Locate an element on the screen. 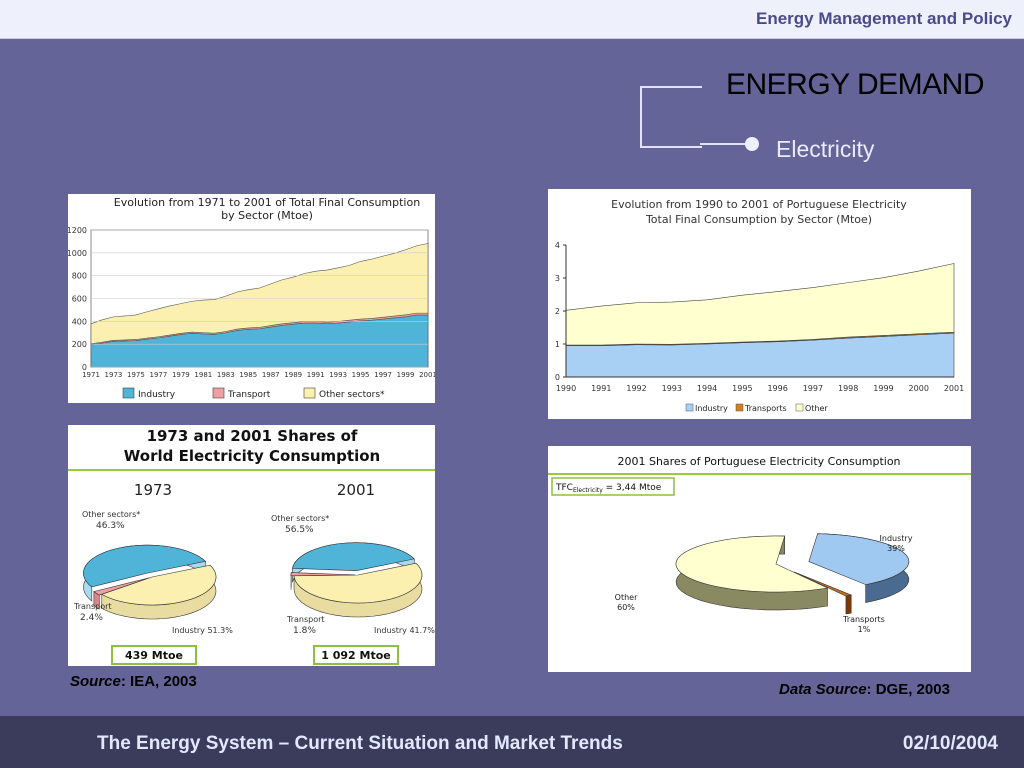 Image resolution: width=1024 pixels, height=768 pixels. source-left: Source: IEA, 2003 is located at coordinates (133, 681).